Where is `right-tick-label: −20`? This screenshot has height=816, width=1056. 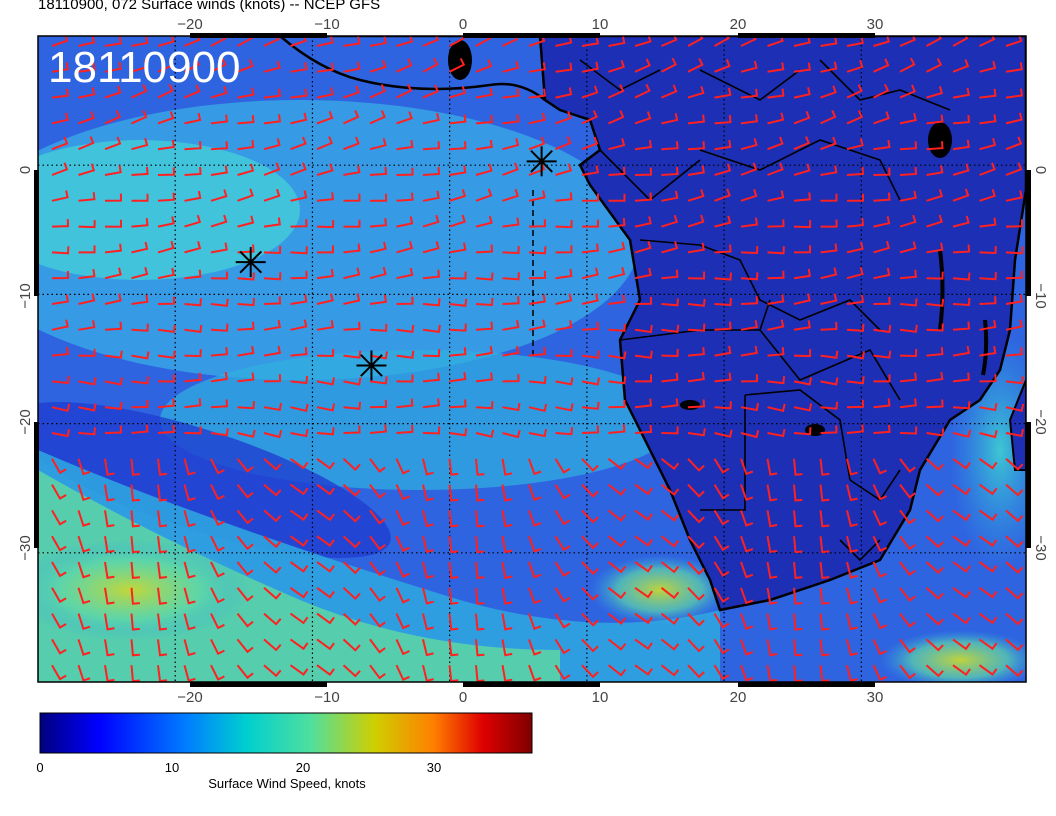 right-tick-label: −20 is located at coordinates (1040, 421).